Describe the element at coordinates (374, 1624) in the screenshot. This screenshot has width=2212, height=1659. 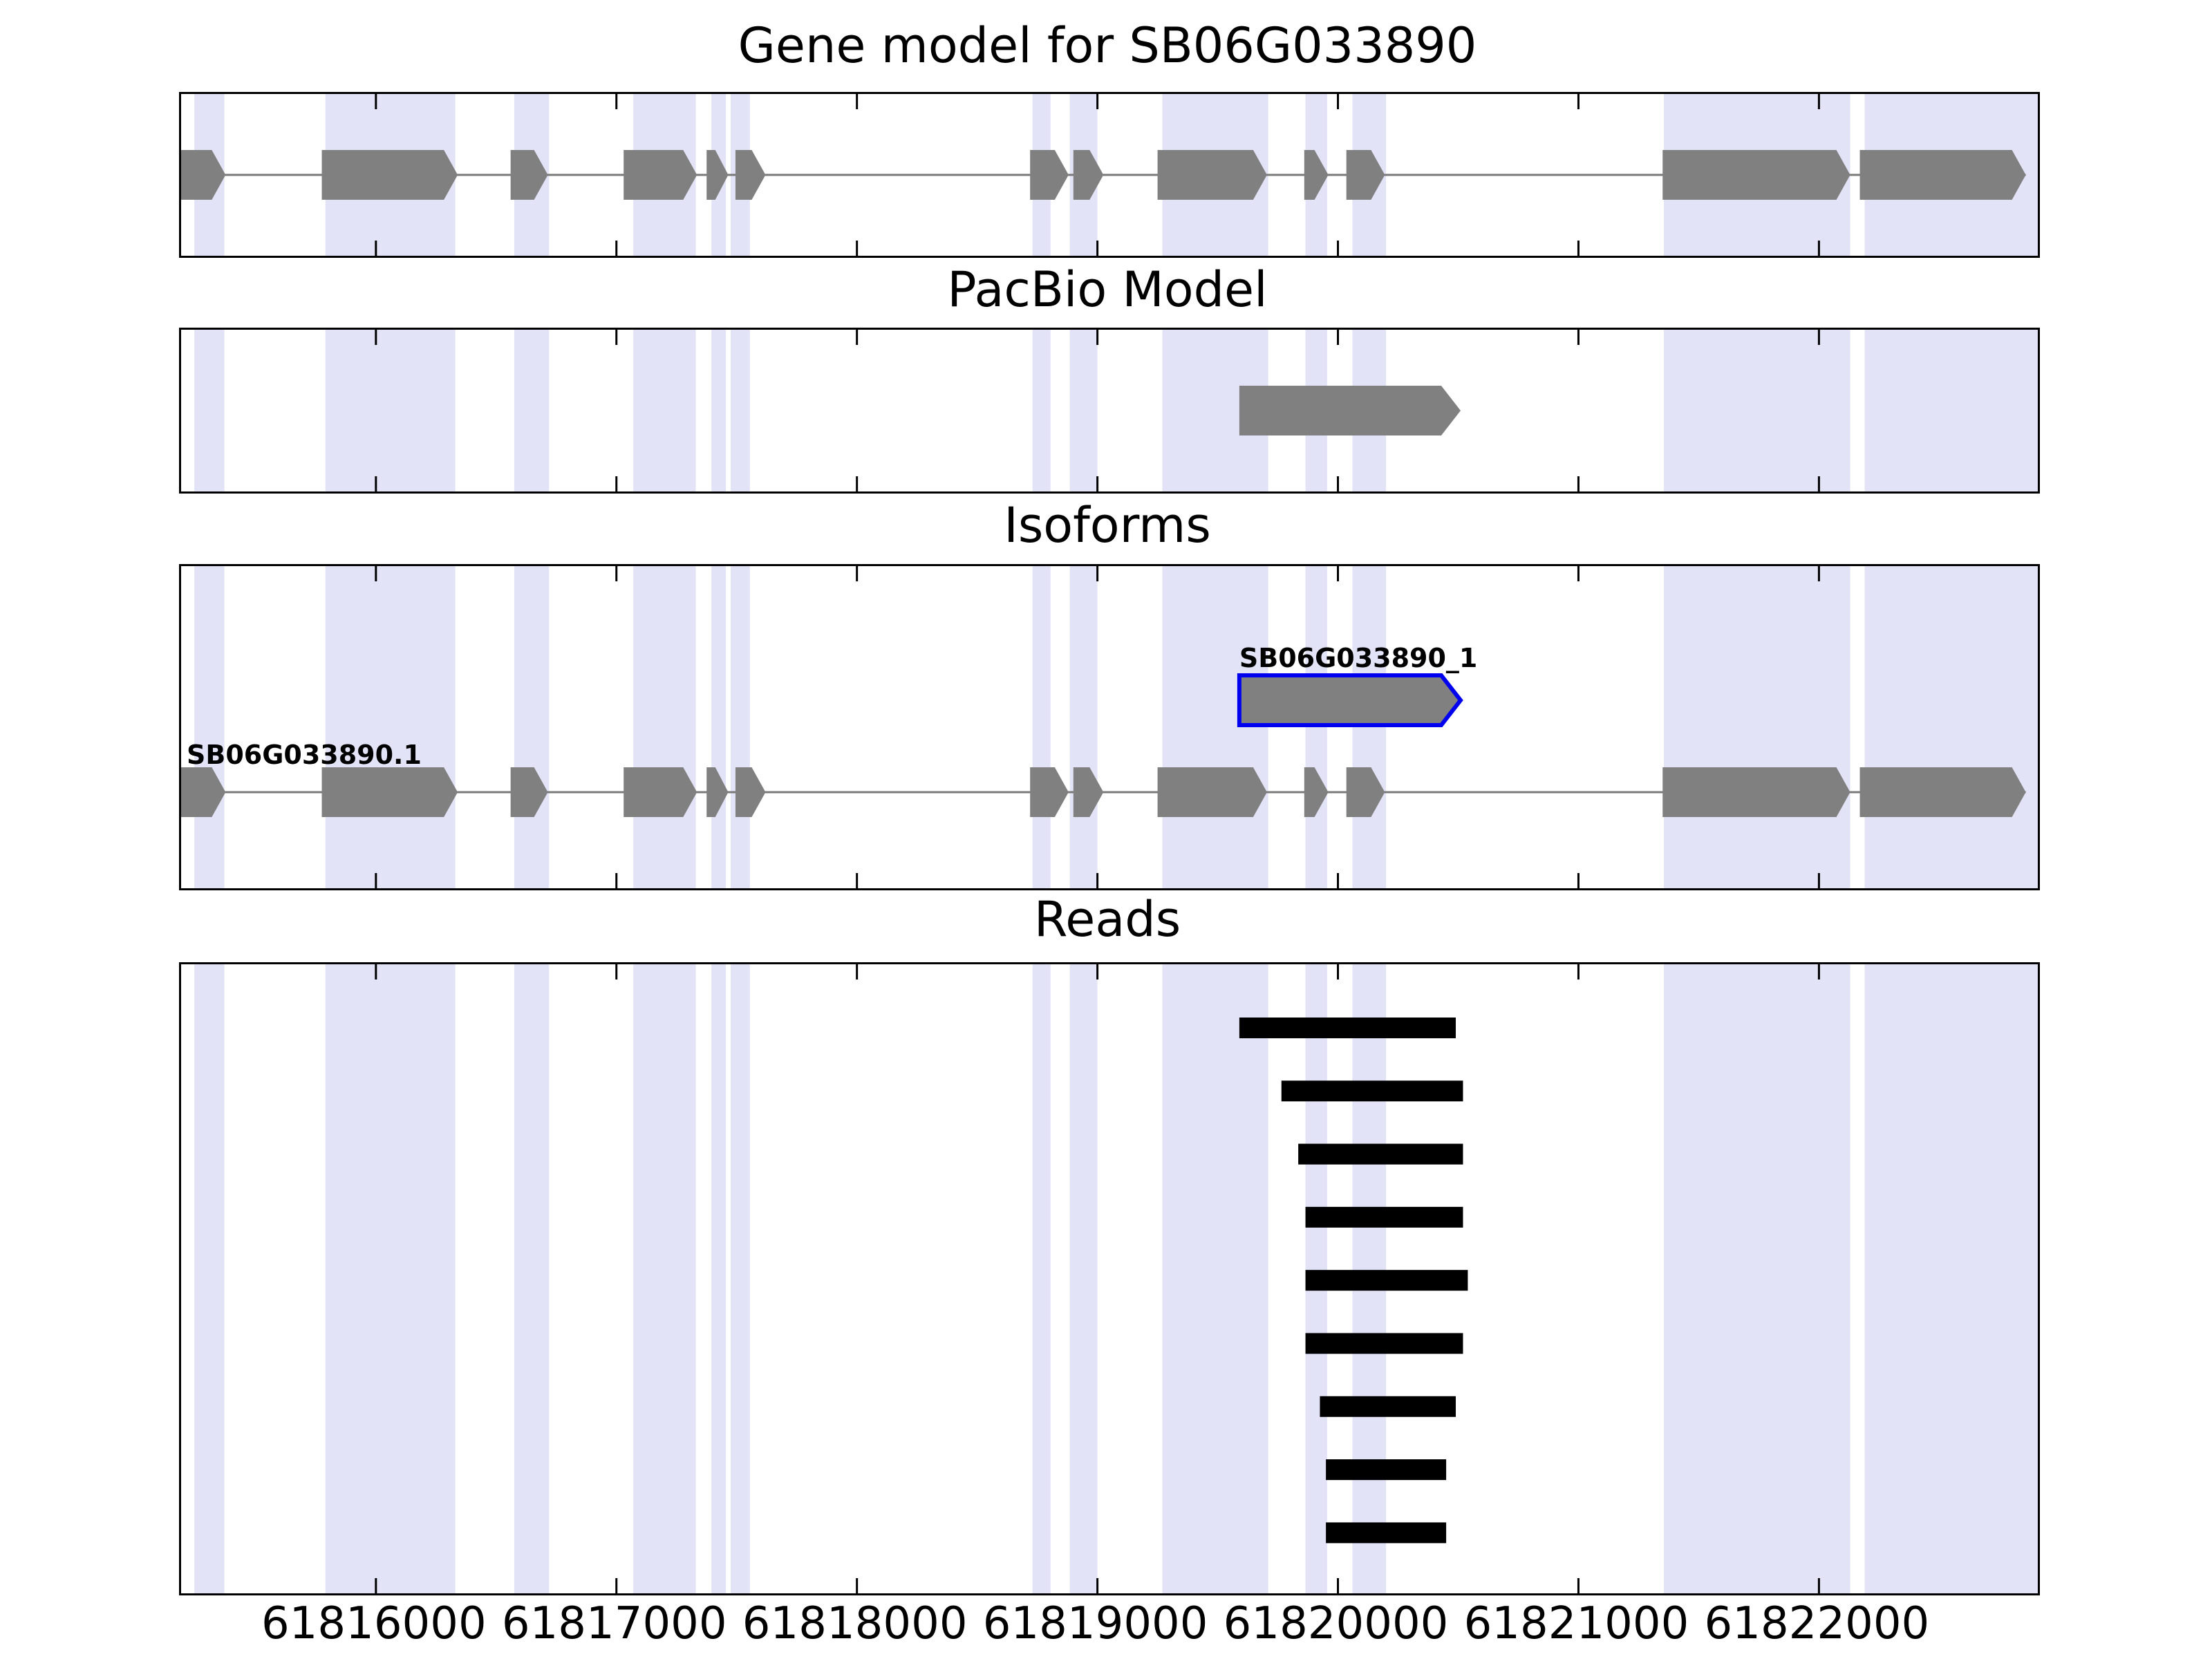
I see `x-axis-tick-label: 61816000` at that location.